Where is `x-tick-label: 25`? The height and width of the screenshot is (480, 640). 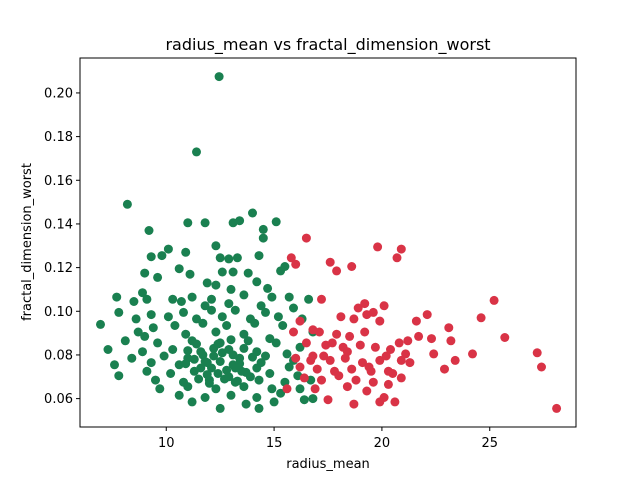
x-tick-label: 25 is located at coordinates (489, 443).